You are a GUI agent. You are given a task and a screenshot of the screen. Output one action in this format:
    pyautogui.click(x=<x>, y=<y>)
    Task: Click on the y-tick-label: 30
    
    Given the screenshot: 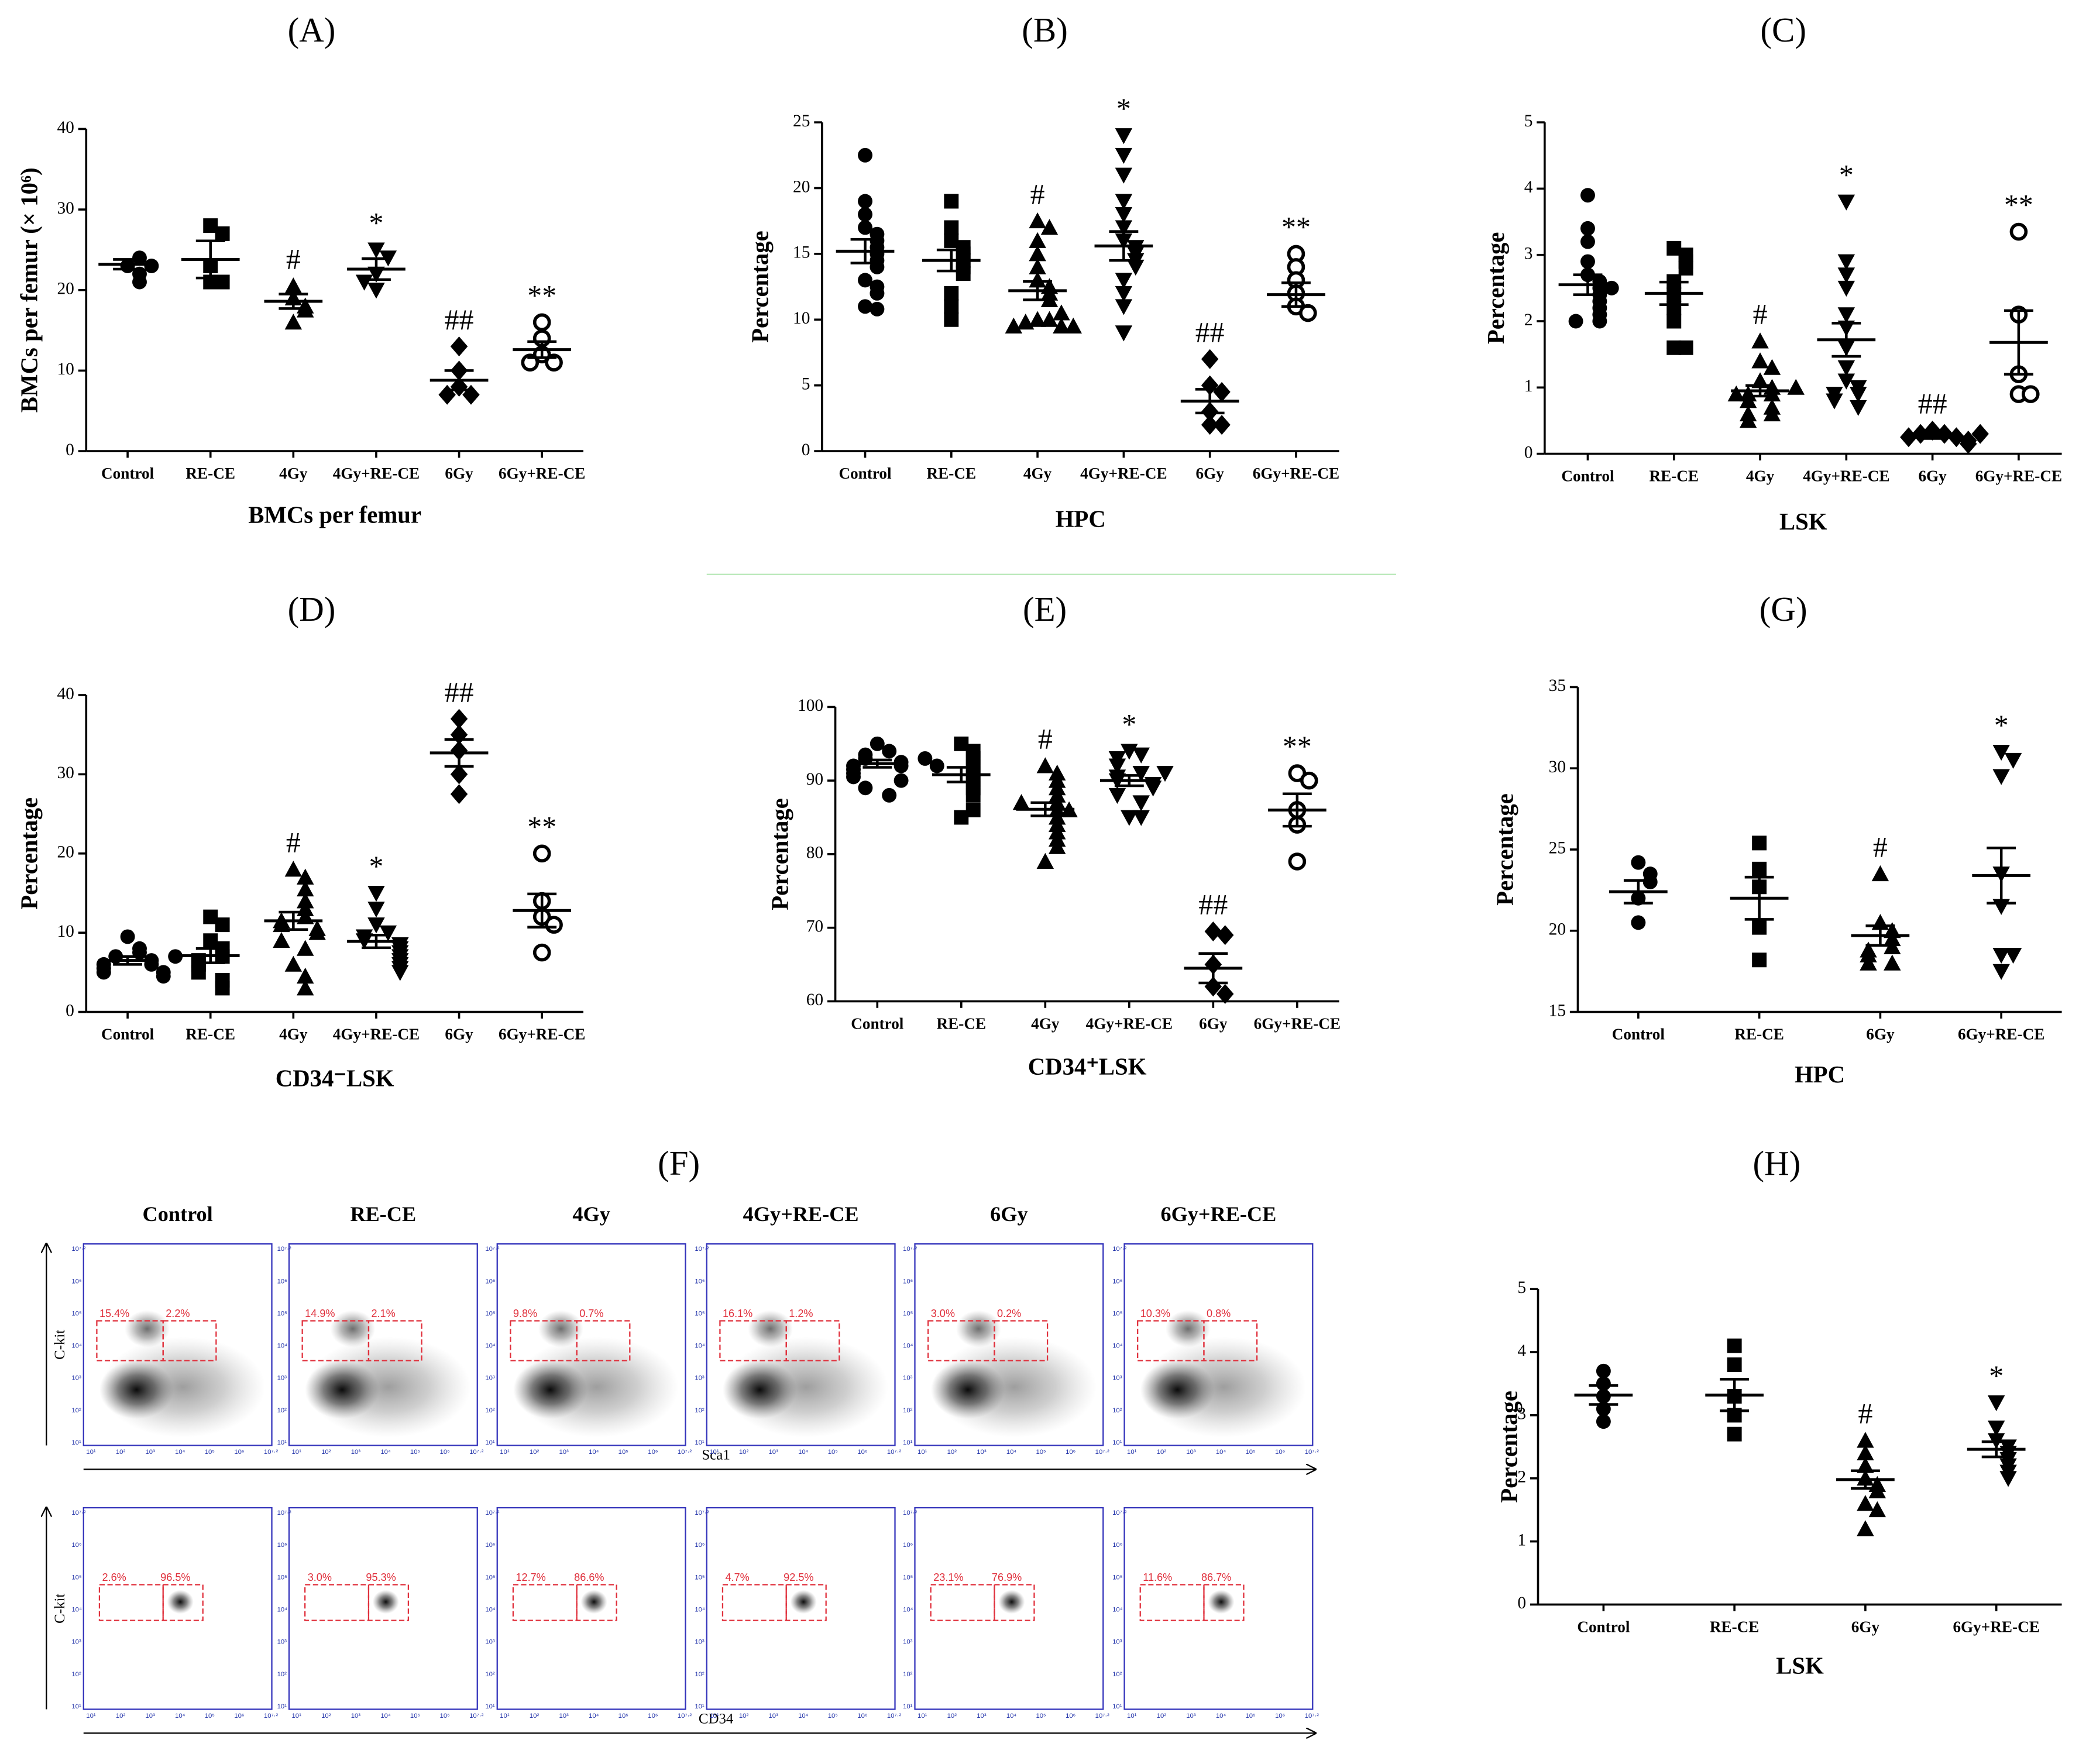 What is the action you would take?
    pyautogui.click(x=65, y=773)
    